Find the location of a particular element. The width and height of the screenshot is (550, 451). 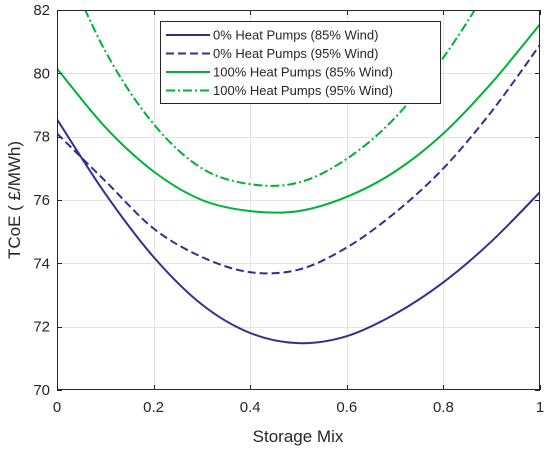

legend-item: 0% Heat Pumps (95% Wind) is located at coordinates (272, 53).